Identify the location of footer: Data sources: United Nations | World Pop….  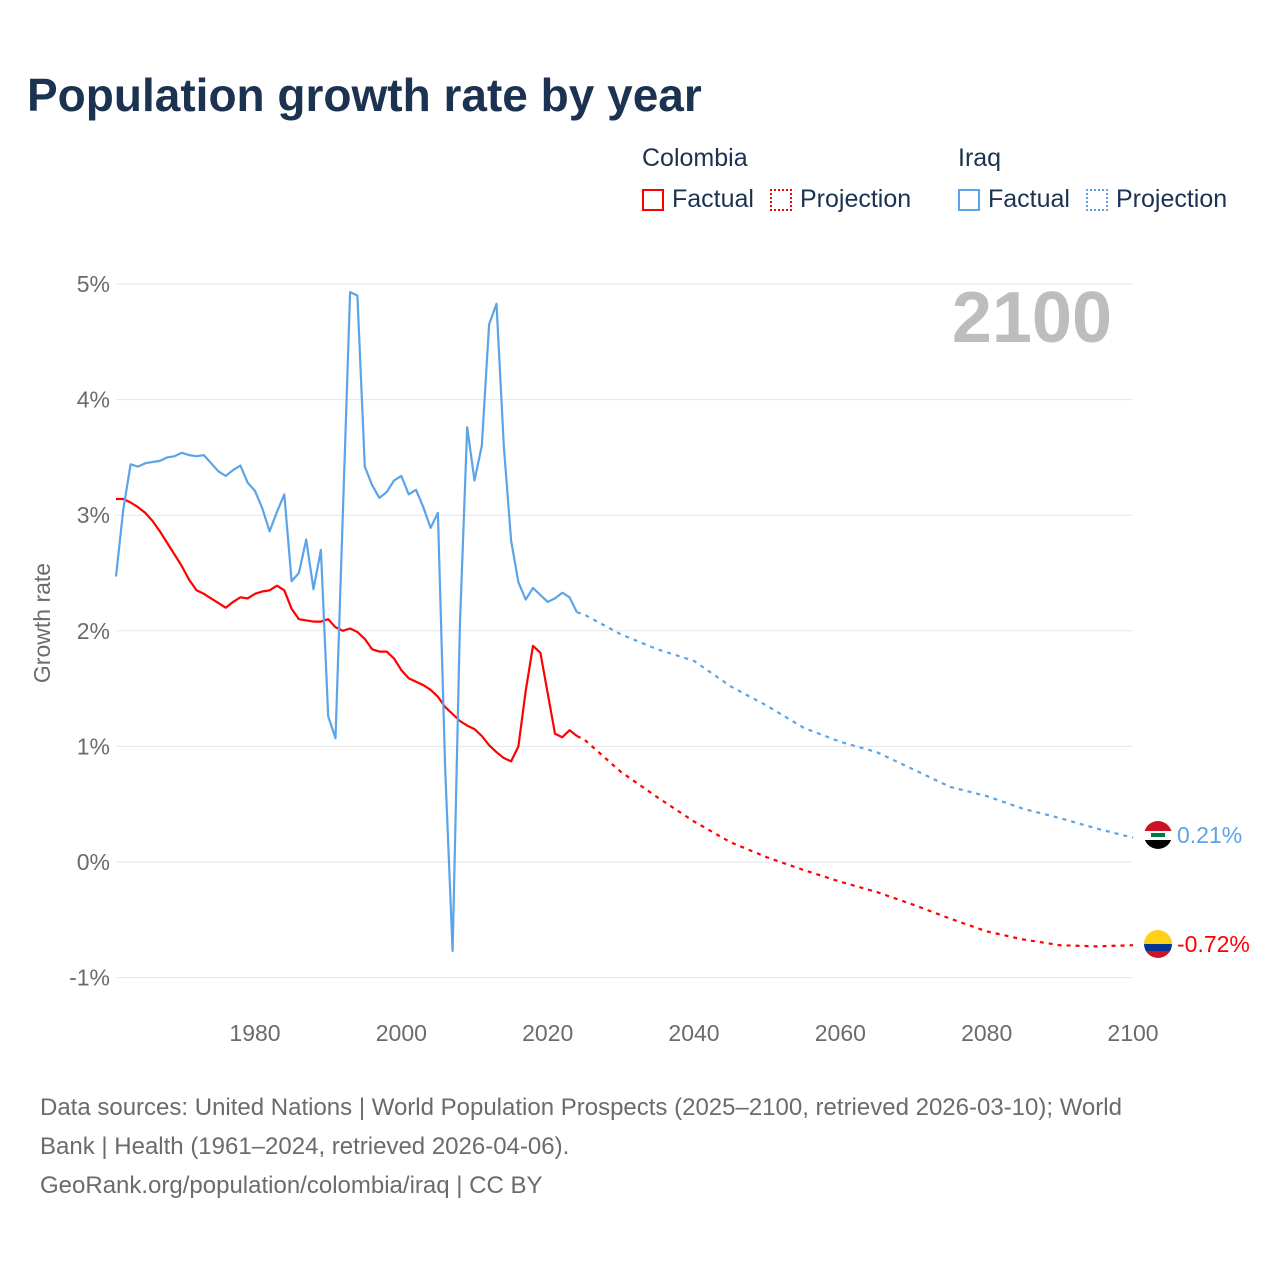
(640, 1146).